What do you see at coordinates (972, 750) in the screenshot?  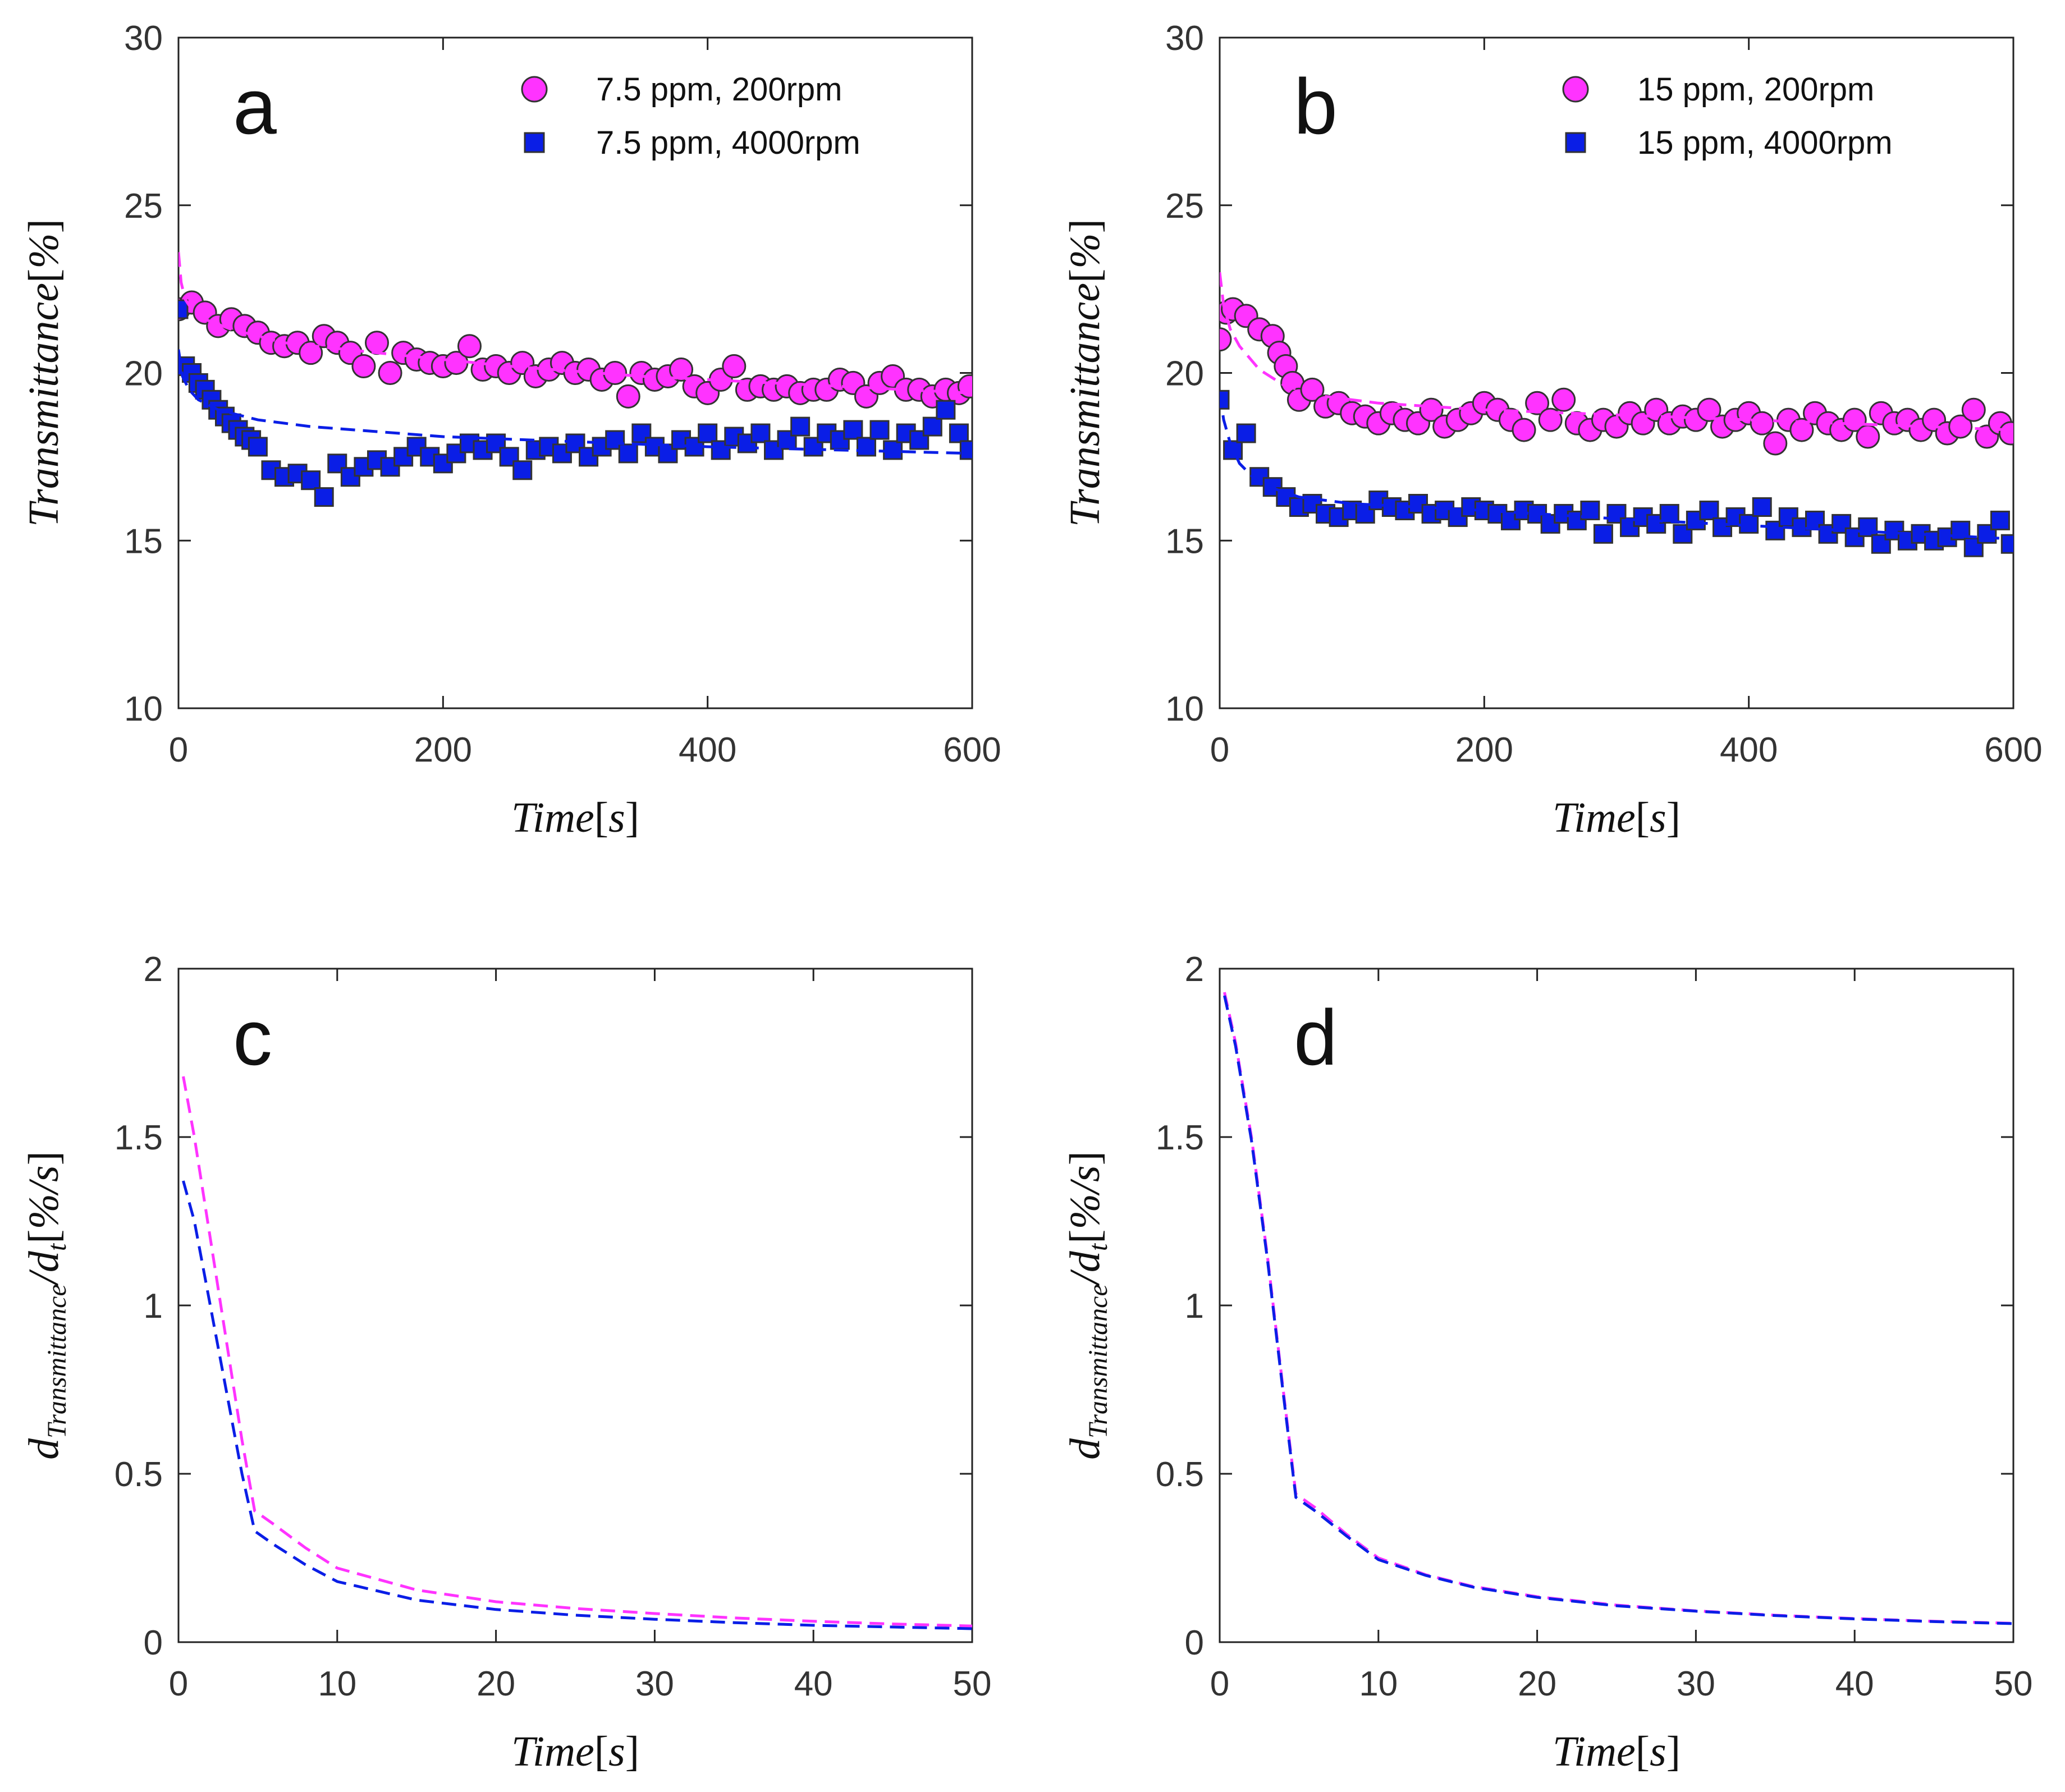 I see `x-tick-label: 600` at bounding box center [972, 750].